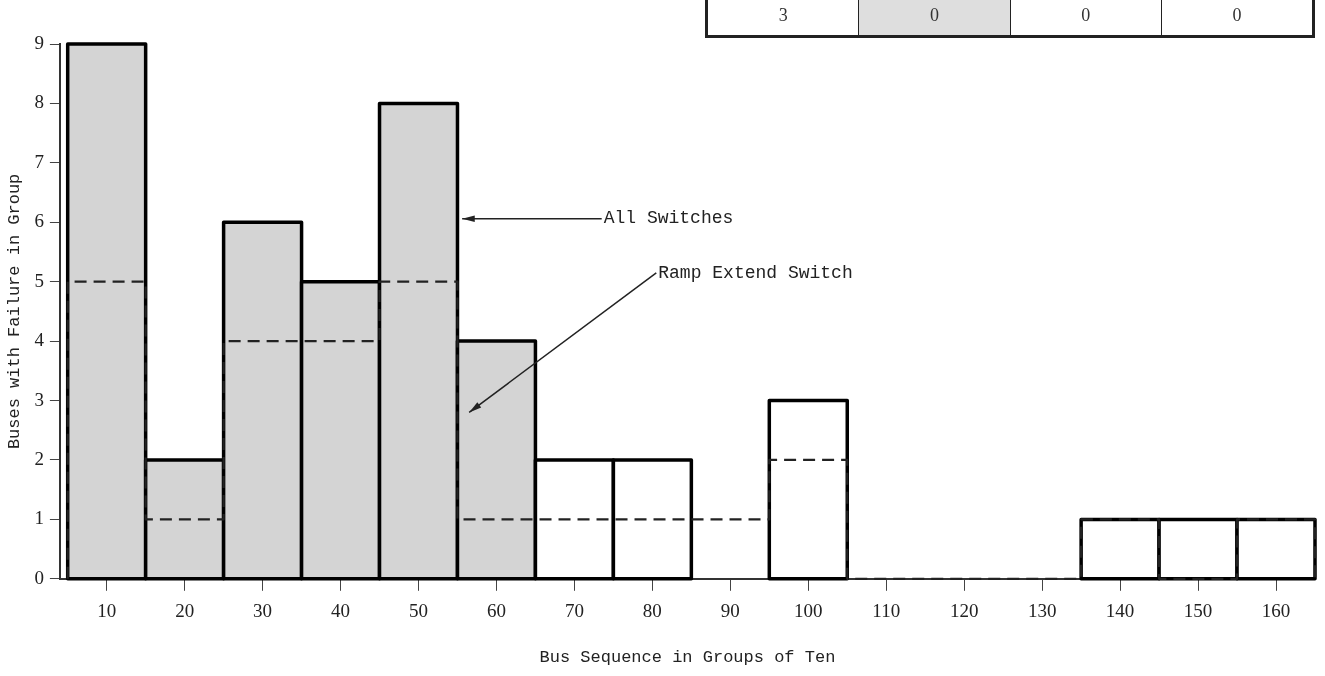 The width and height of the screenshot is (1325, 676). What do you see at coordinates (39, 577) in the screenshot?
I see `y-tick-label: 0` at bounding box center [39, 577].